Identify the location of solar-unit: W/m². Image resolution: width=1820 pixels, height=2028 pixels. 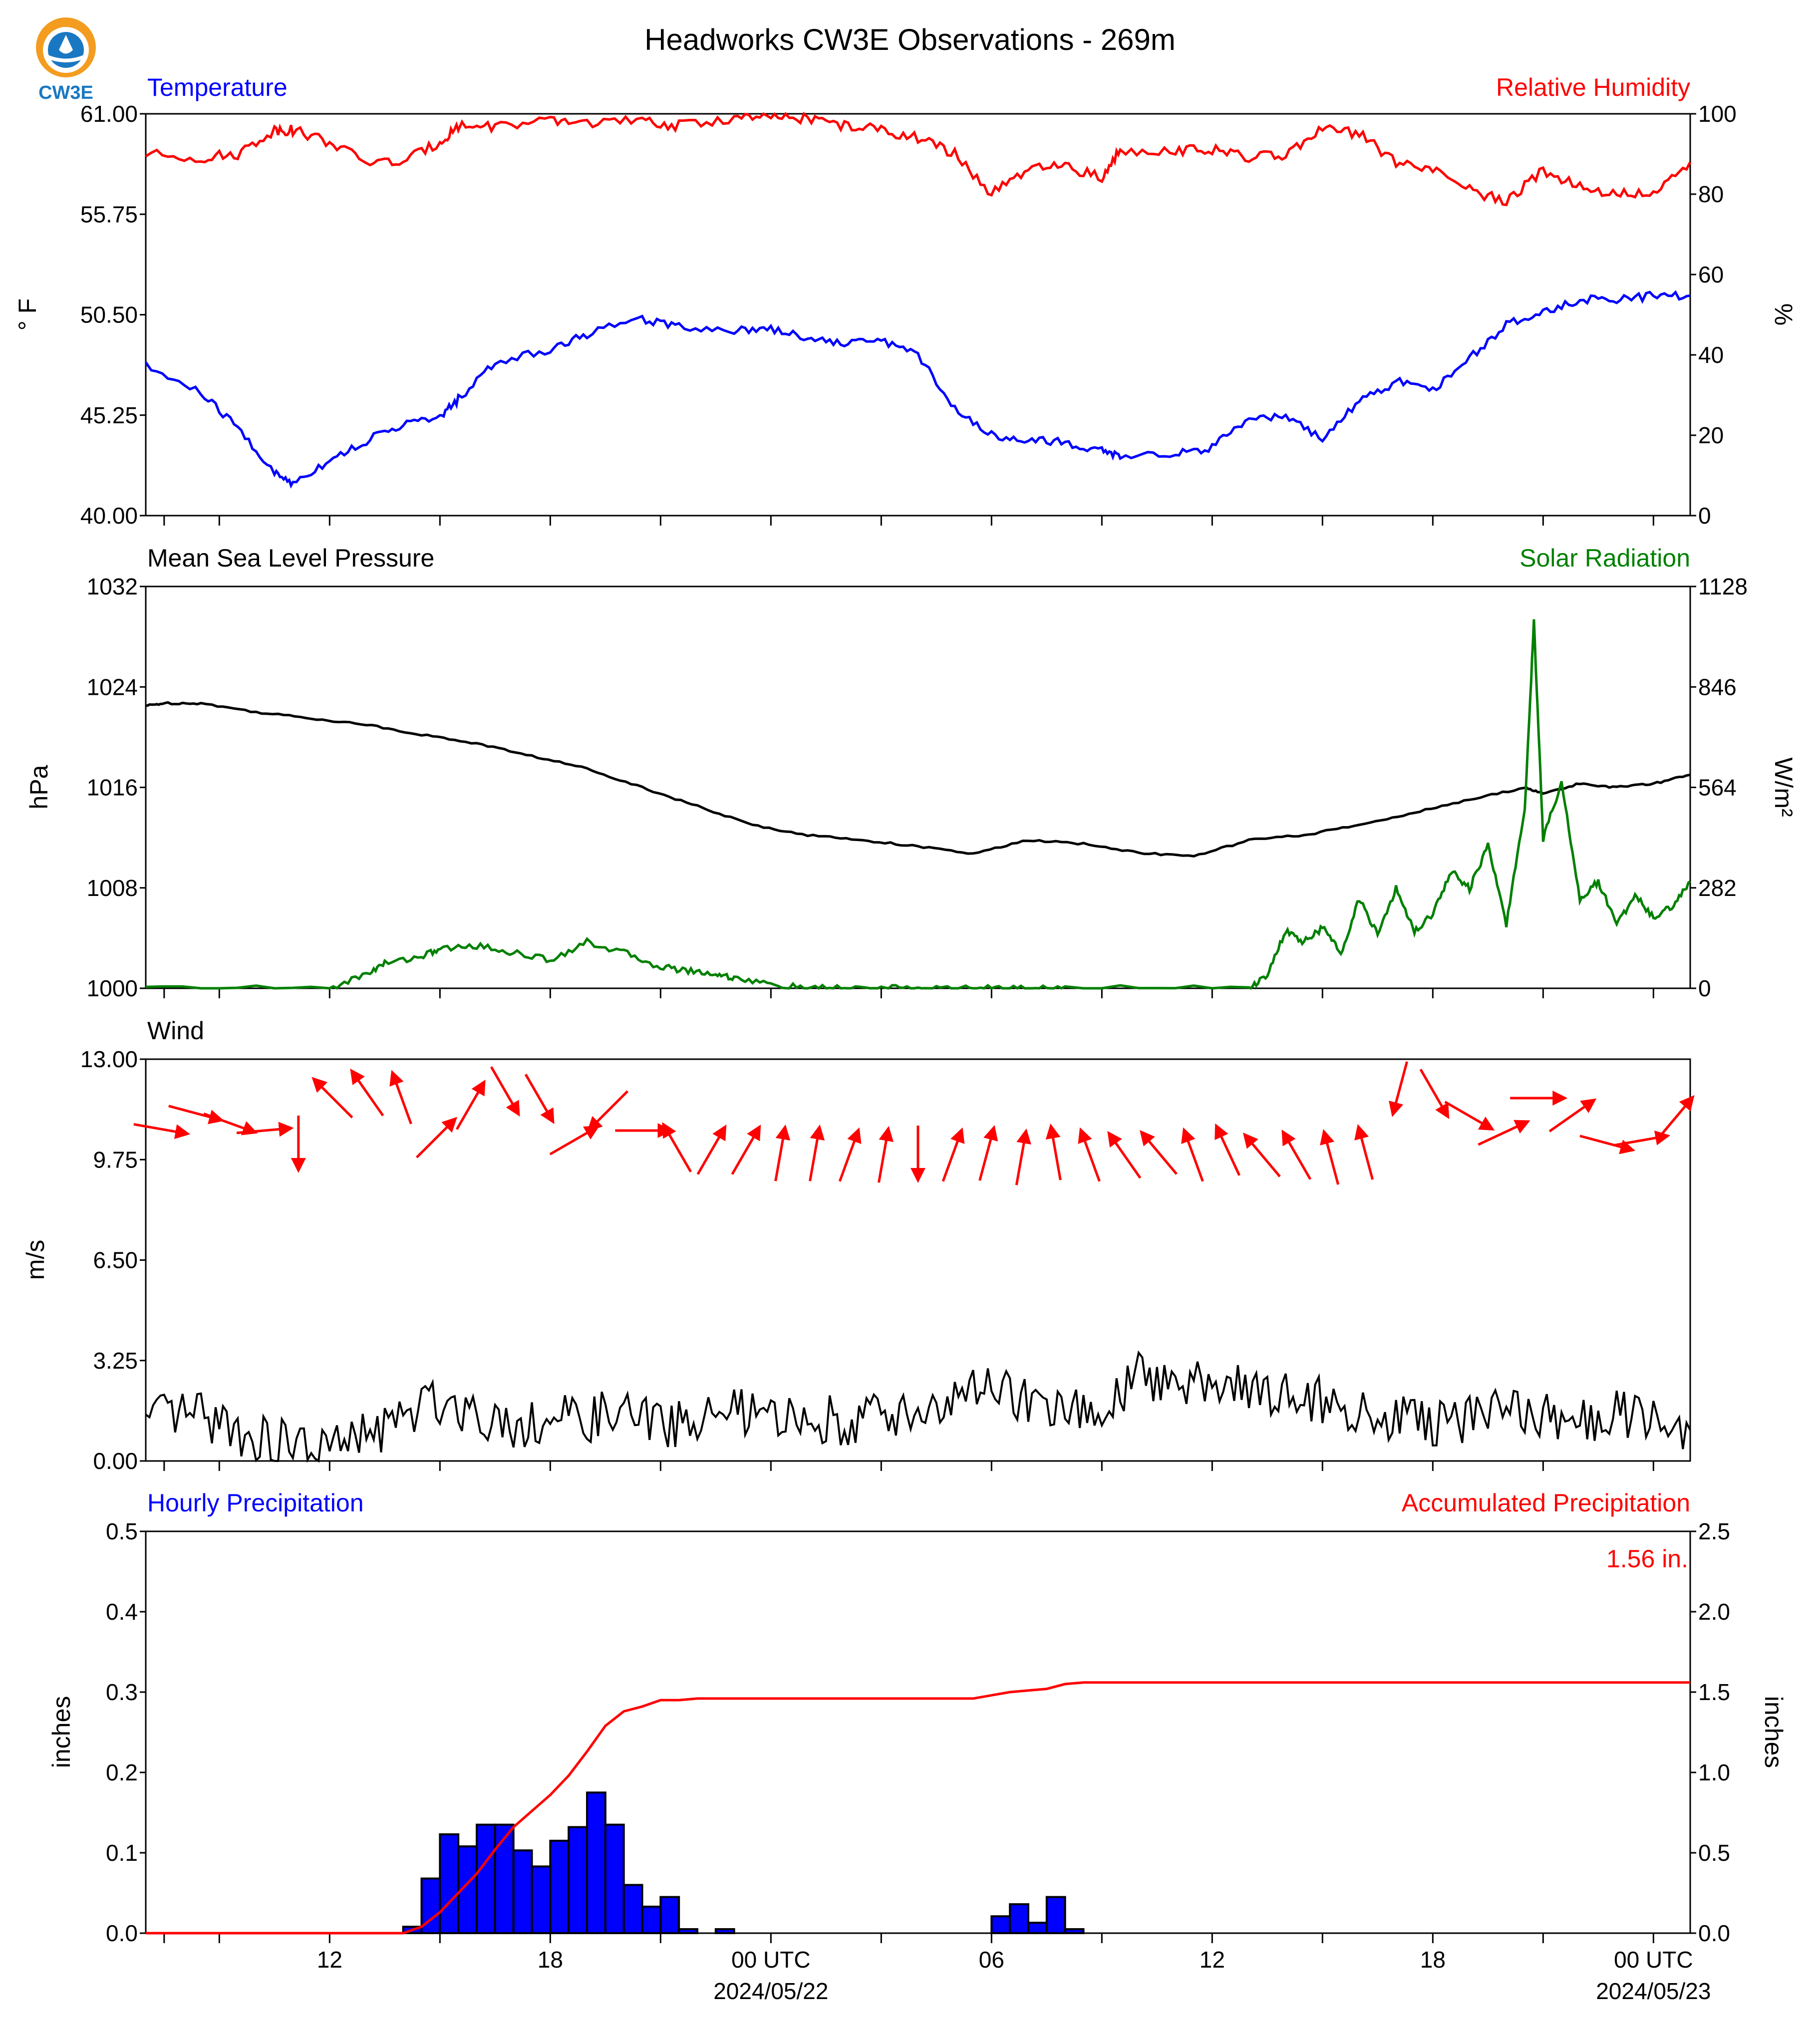
(1784, 787).